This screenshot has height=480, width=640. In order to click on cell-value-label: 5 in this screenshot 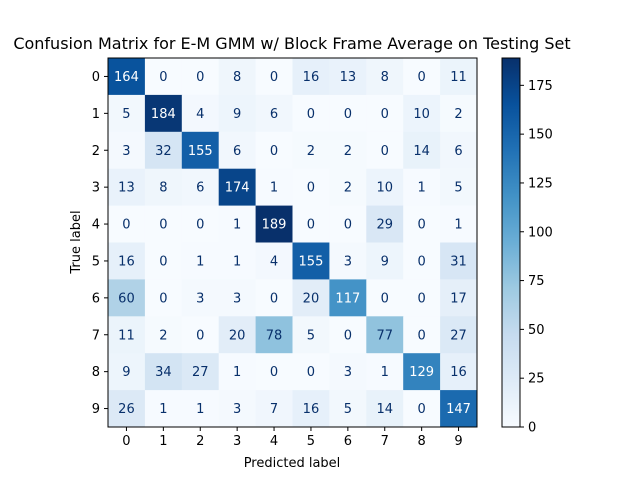, I will do `click(311, 335)`.